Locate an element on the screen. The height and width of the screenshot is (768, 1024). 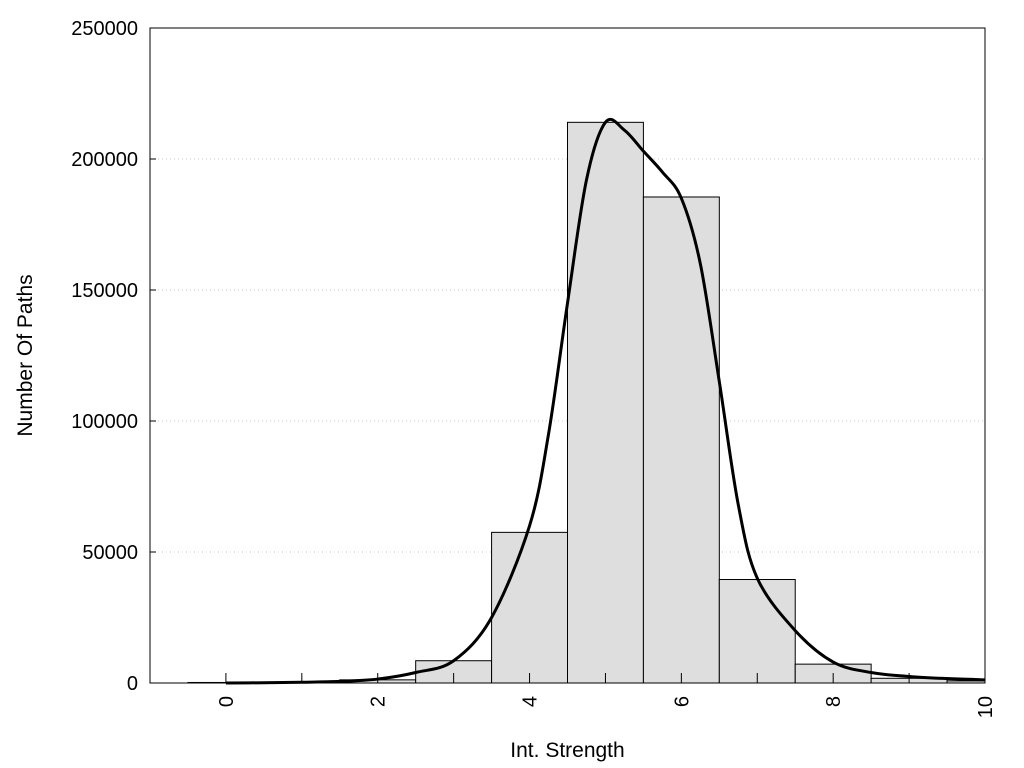
x-tick-label: 8 is located at coordinates (834, 701).